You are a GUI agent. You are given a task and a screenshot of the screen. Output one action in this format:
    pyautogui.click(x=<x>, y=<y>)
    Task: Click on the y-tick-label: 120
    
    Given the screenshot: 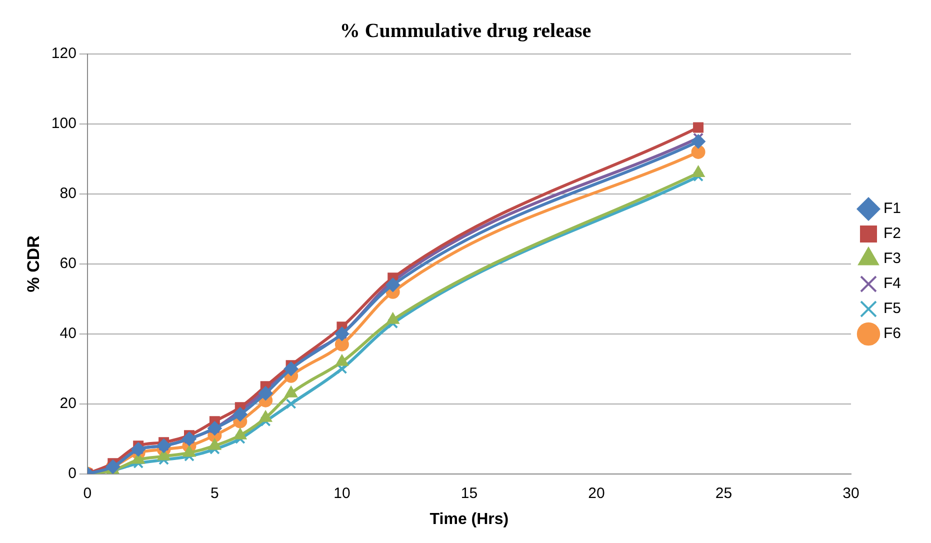 What is the action you would take?
    pyautogui.click(x=63, y=53)
    